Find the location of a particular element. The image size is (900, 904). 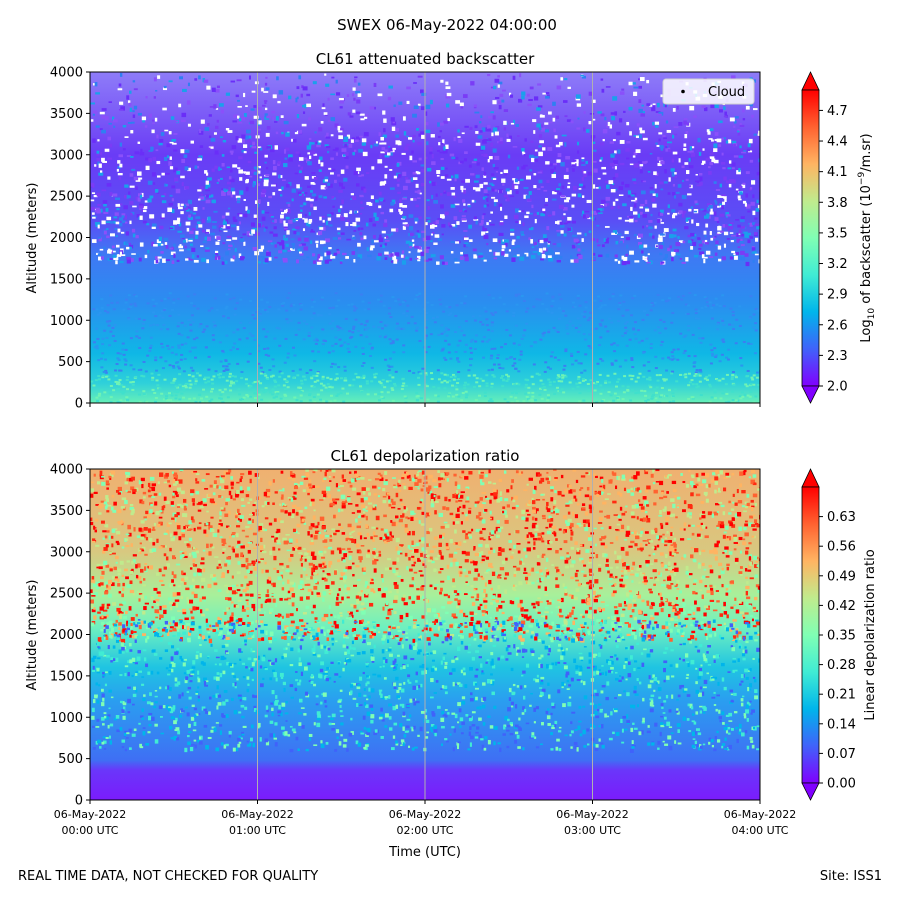

x-tick-time: 02:00 UTC is located at coordinates (424, 830).